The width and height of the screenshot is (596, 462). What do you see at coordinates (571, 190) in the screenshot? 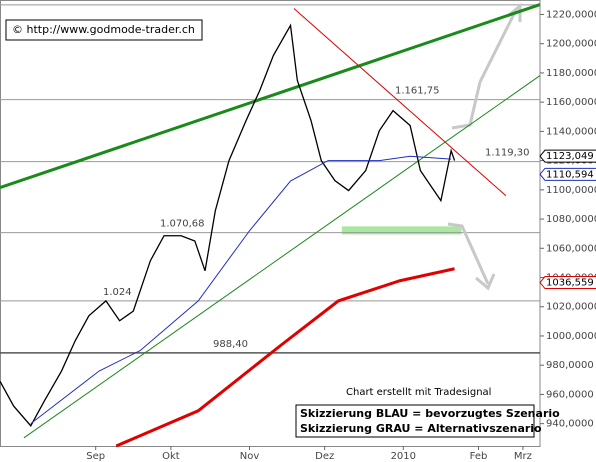
I see `y-tick-label: 1100,0000` at bounding box center [571, 190].